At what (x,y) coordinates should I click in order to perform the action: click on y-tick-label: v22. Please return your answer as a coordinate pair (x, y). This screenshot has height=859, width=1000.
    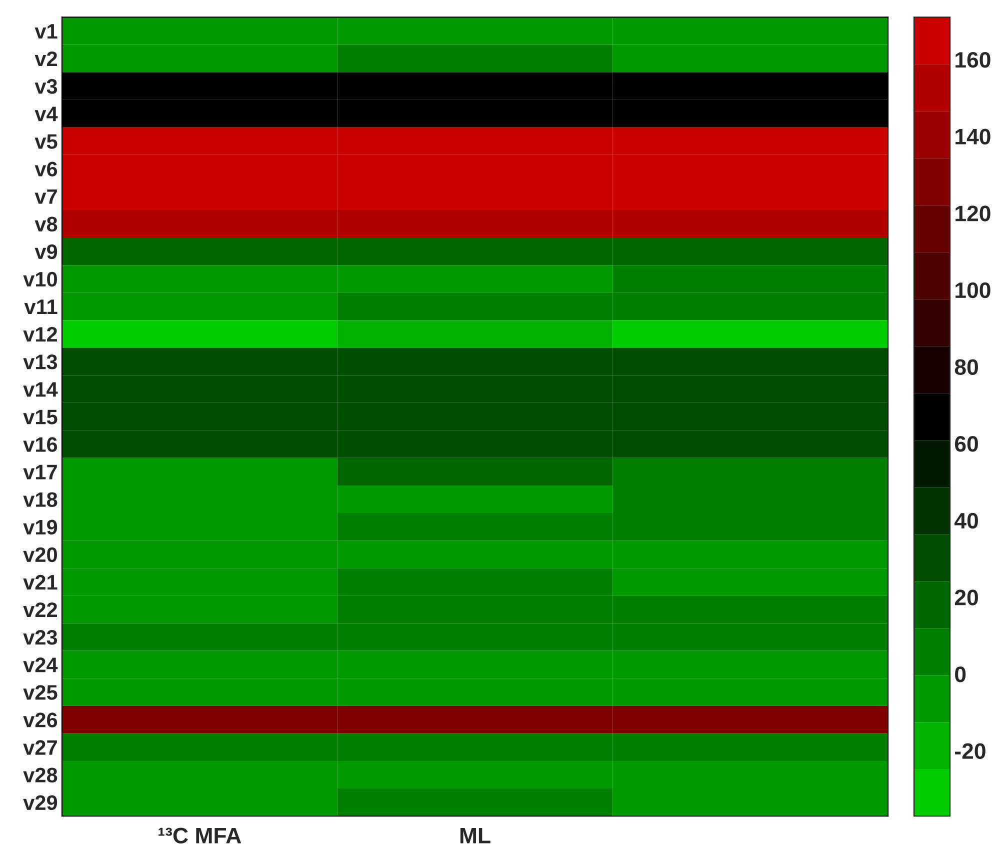
    Looking at the image, I should click on (40, 609).